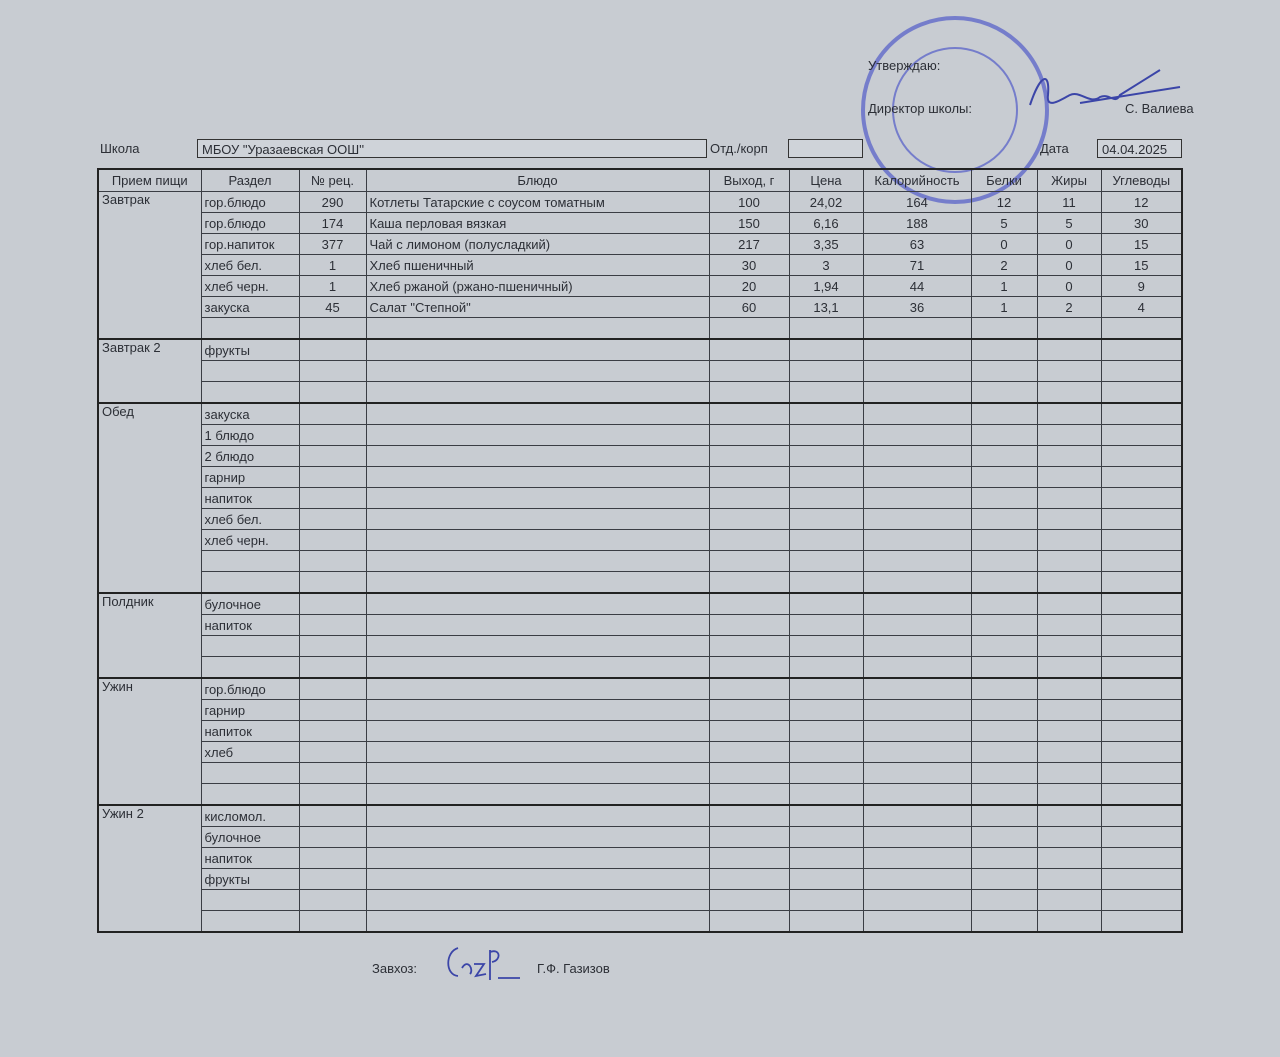 This screenshot has height=1057, width=1280. Describe the element at coordinates (149, 371) in the screenshot. I see `meal-name: Завтрак 2` at that location.